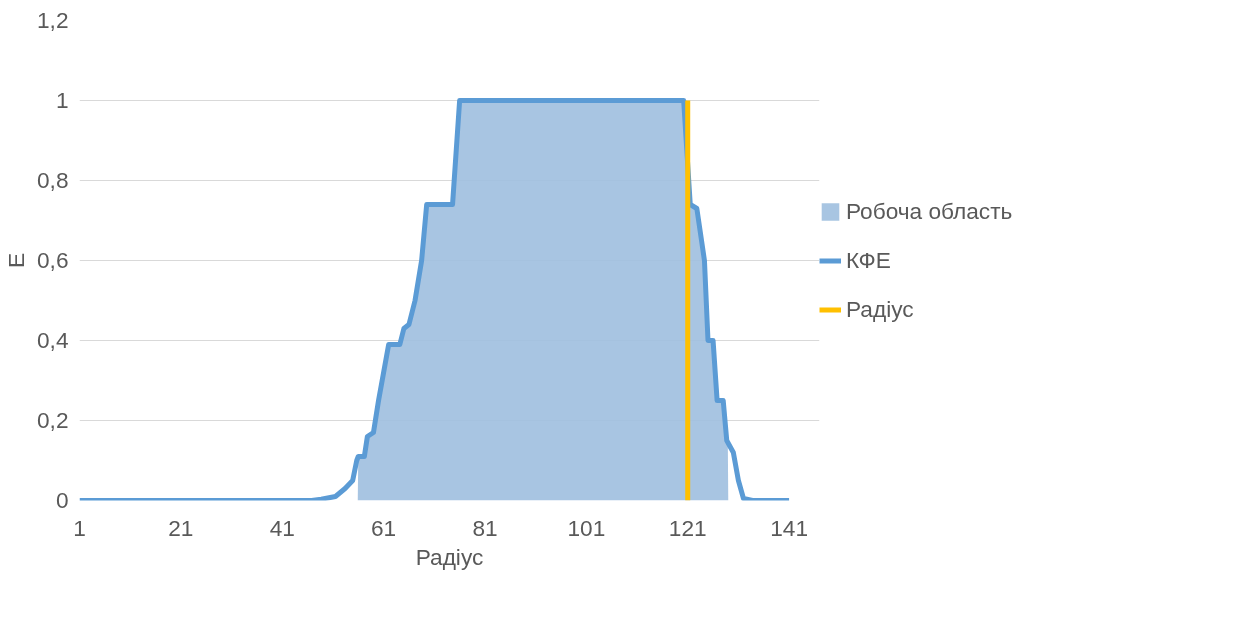 The image size is (1233, 631). I want to click on x-tick-label: 61, so click(384, 527).